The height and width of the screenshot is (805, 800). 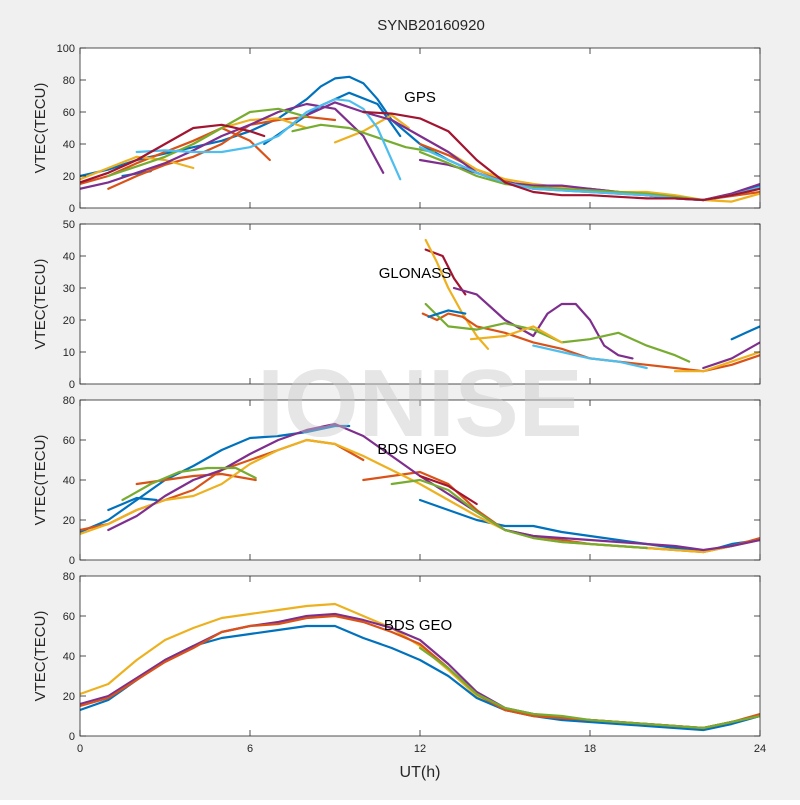 What do you see at coordinates (250, 749) in the screenshot?
I see `x-tick-label: 6` at bounding box center [250, 749].